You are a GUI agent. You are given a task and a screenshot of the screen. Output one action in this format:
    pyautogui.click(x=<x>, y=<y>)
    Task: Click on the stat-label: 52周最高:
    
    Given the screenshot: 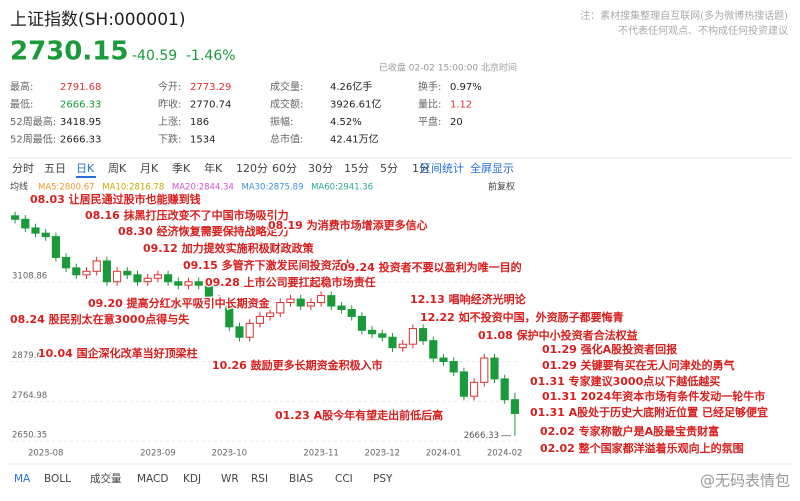 What is the action you would take?
    pyautogui.click(x=33, y=121)
    